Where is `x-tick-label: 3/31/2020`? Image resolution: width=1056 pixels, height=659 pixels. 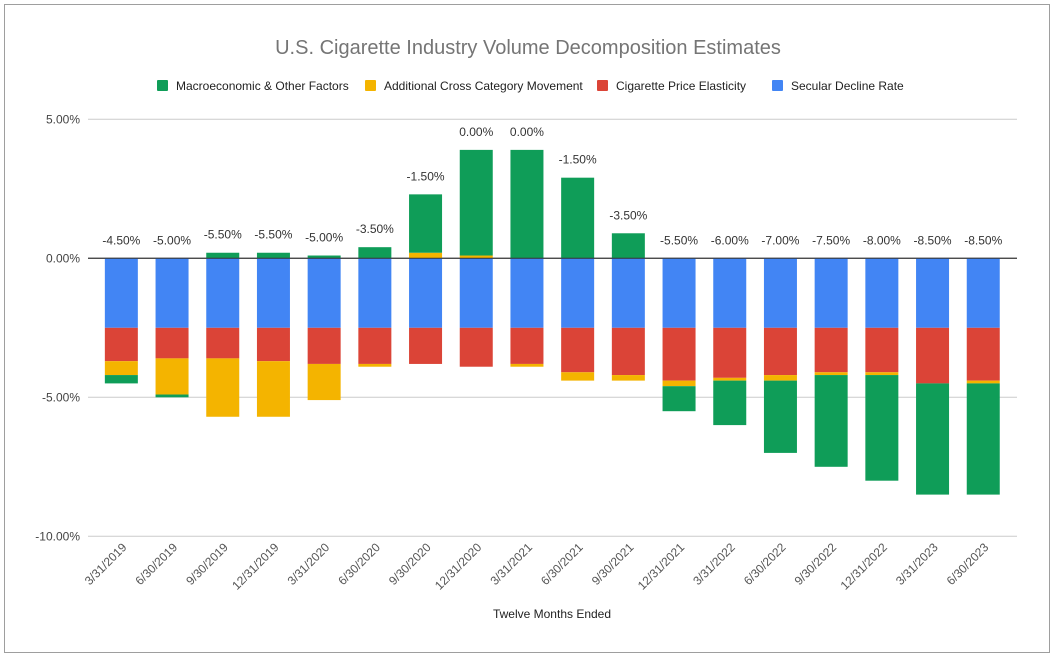
x-tick-label: 3/31/2020 is located at coordinates (309, 564).